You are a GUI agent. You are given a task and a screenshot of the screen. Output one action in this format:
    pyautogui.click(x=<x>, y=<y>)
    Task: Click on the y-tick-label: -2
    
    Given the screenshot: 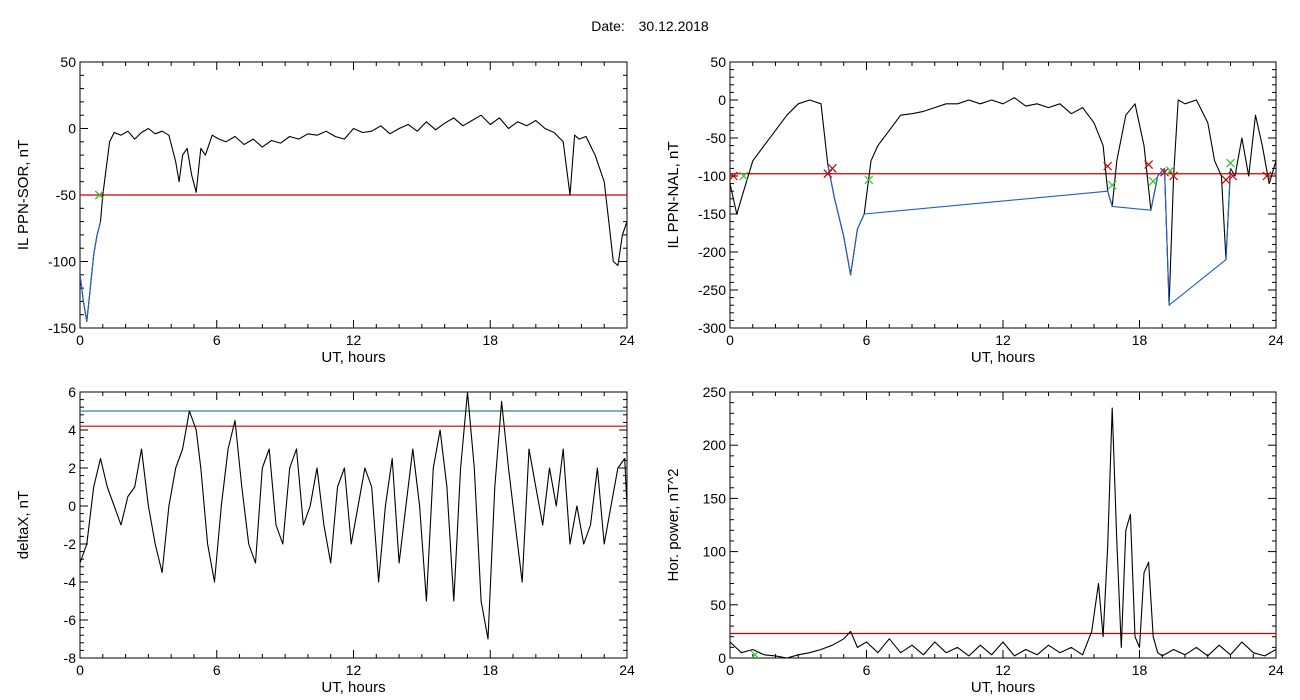 What is the action you would take?
    pyautogui.click(x=70, y=544)
    